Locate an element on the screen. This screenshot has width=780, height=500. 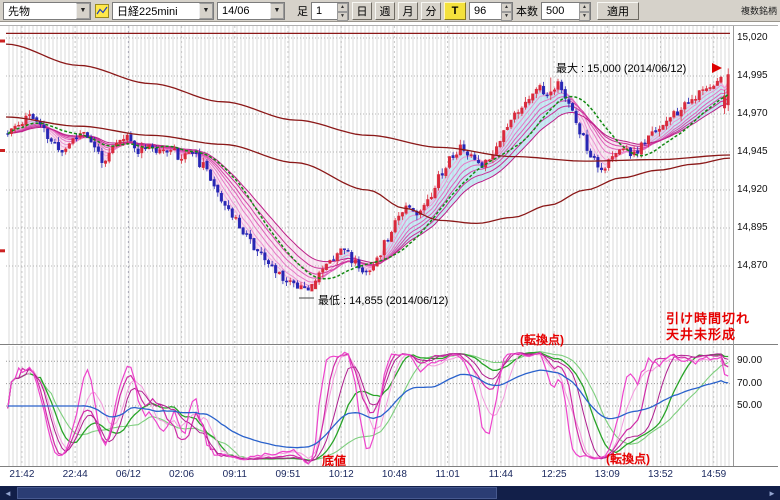
bar-count-spinner: 500 ▲ ▼ is located at coordinates (566, 11).